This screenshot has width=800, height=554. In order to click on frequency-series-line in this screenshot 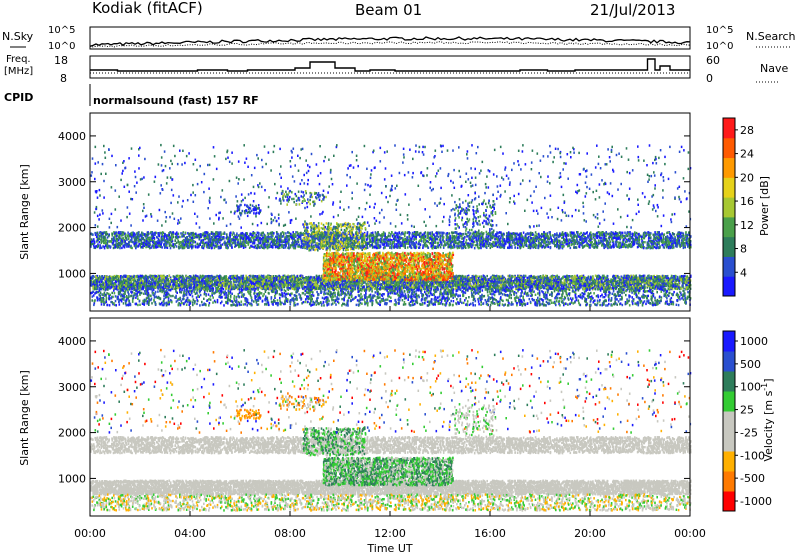, I will do `click(390, 65)`.